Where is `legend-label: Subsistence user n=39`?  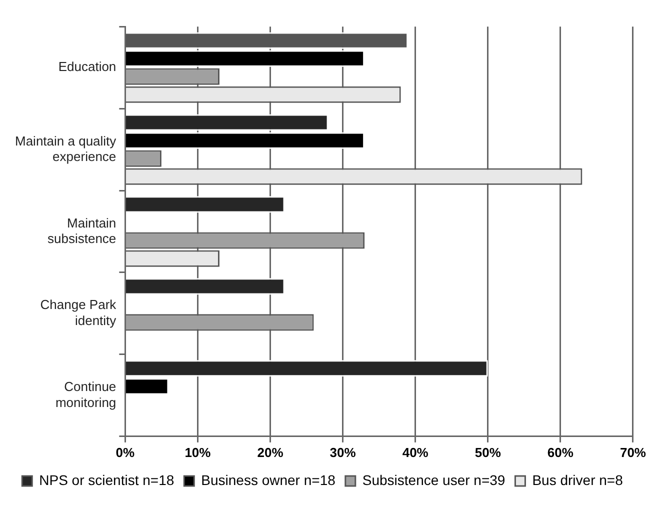 legend-label: Subsistence user n=39 is located at coordinates (434, 480).